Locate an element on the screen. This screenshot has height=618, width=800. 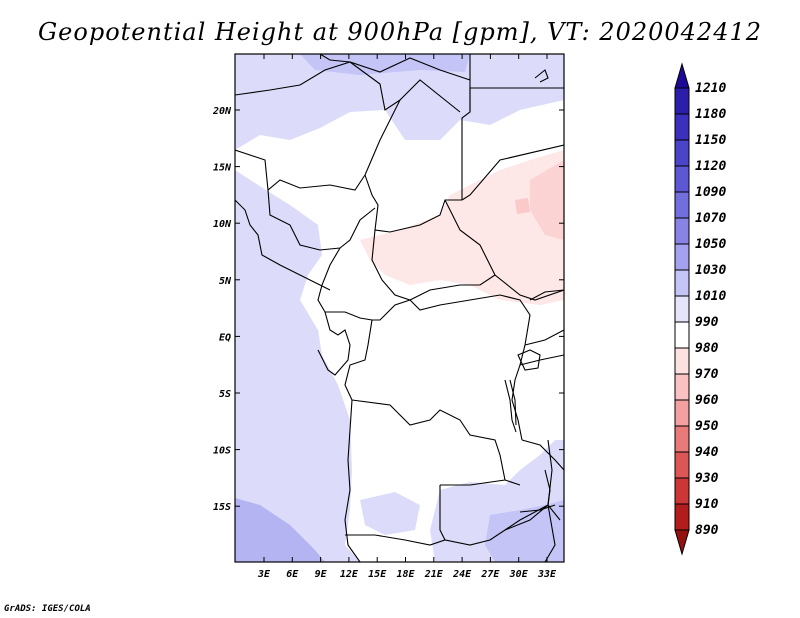
lat-label: 20N is located at coordinates (222, 111).